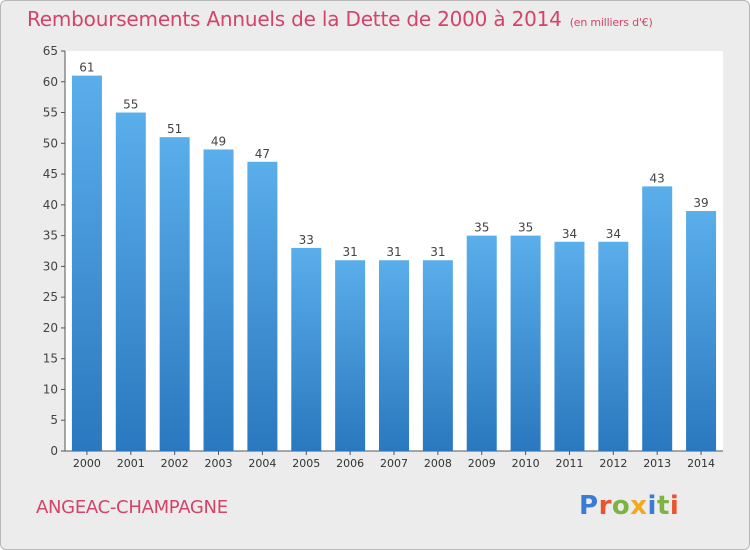 The image size is (750, 550). What do you see at coordinates (50, 82) in the screenshot?
I see `y-tick-label: 60` at bounding box center [50, 82].